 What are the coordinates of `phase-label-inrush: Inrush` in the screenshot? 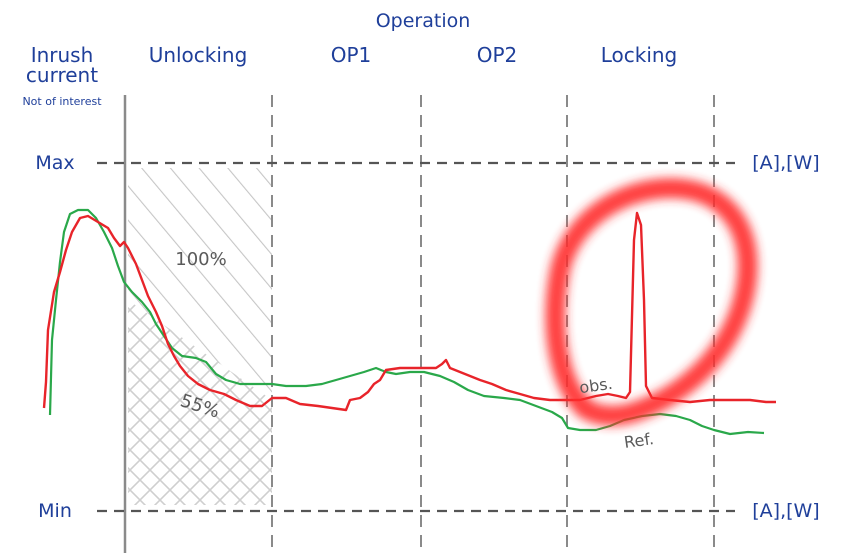 It's located at (62, 55).